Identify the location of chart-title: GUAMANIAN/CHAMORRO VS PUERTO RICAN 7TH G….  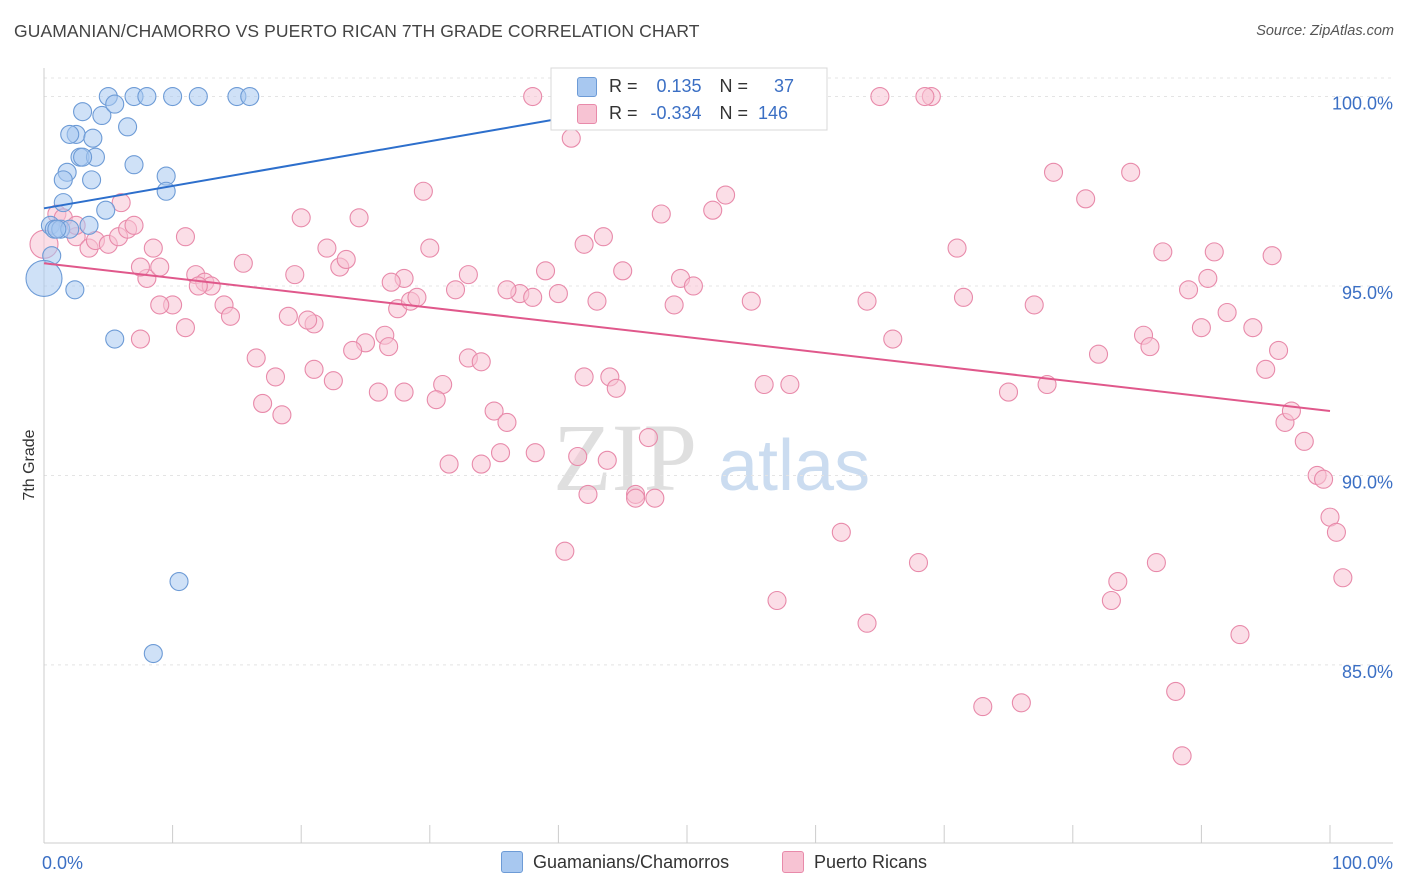
(357, 31).